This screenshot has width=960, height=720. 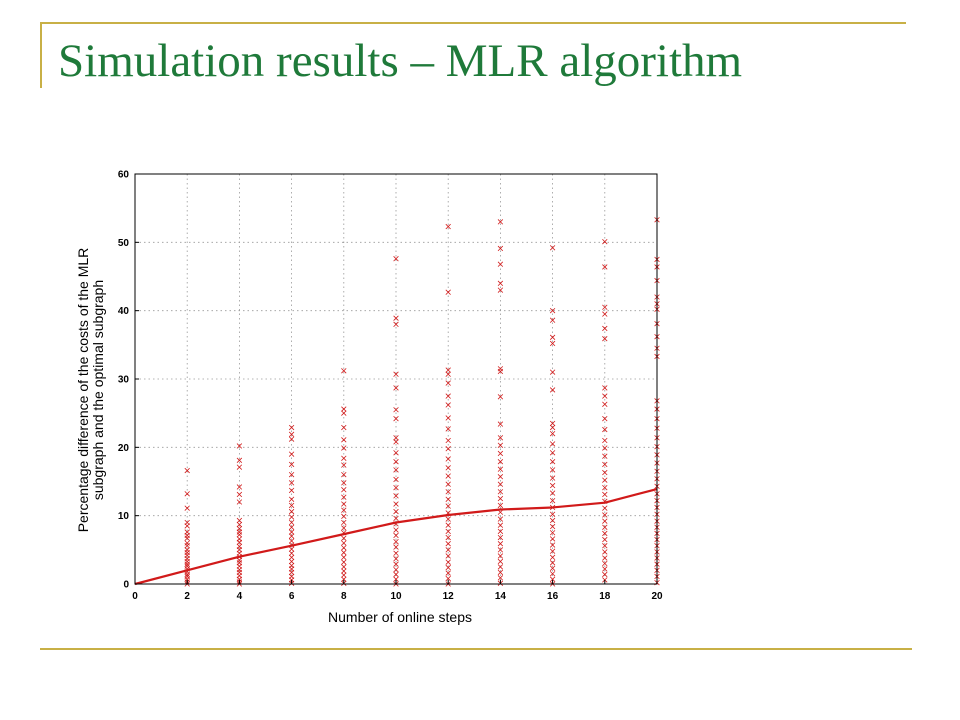 What do you see at coordinates (605, 596) in the screenshot?
I see `x-tick-label: 18` at bounding box center [605, 596].